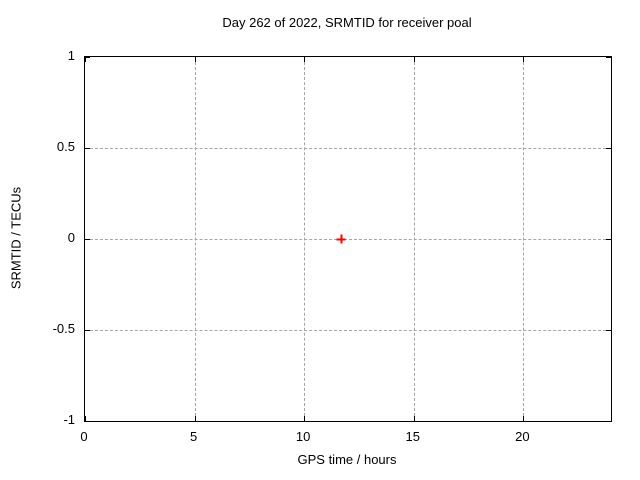 This screenshot has height=480, width=640. Describe the element at coordinates (341, 239) in the screenshot. I see `data-point-marker` at that location.